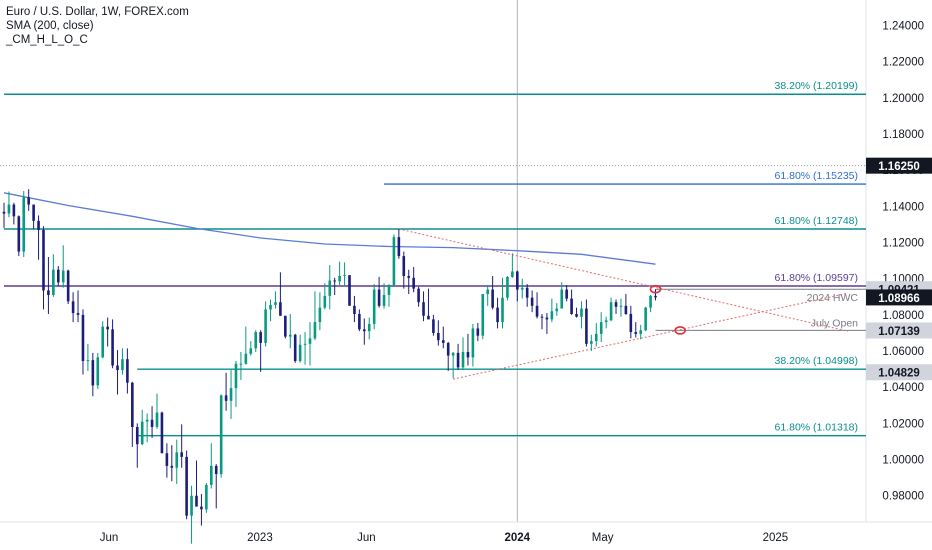 The image size is (932, 550). What do you see at coordinates (816, 221) in the screenshot?
I see `fib-level-label: 61.80% (1.12748)` at bounding box center [816, 221].